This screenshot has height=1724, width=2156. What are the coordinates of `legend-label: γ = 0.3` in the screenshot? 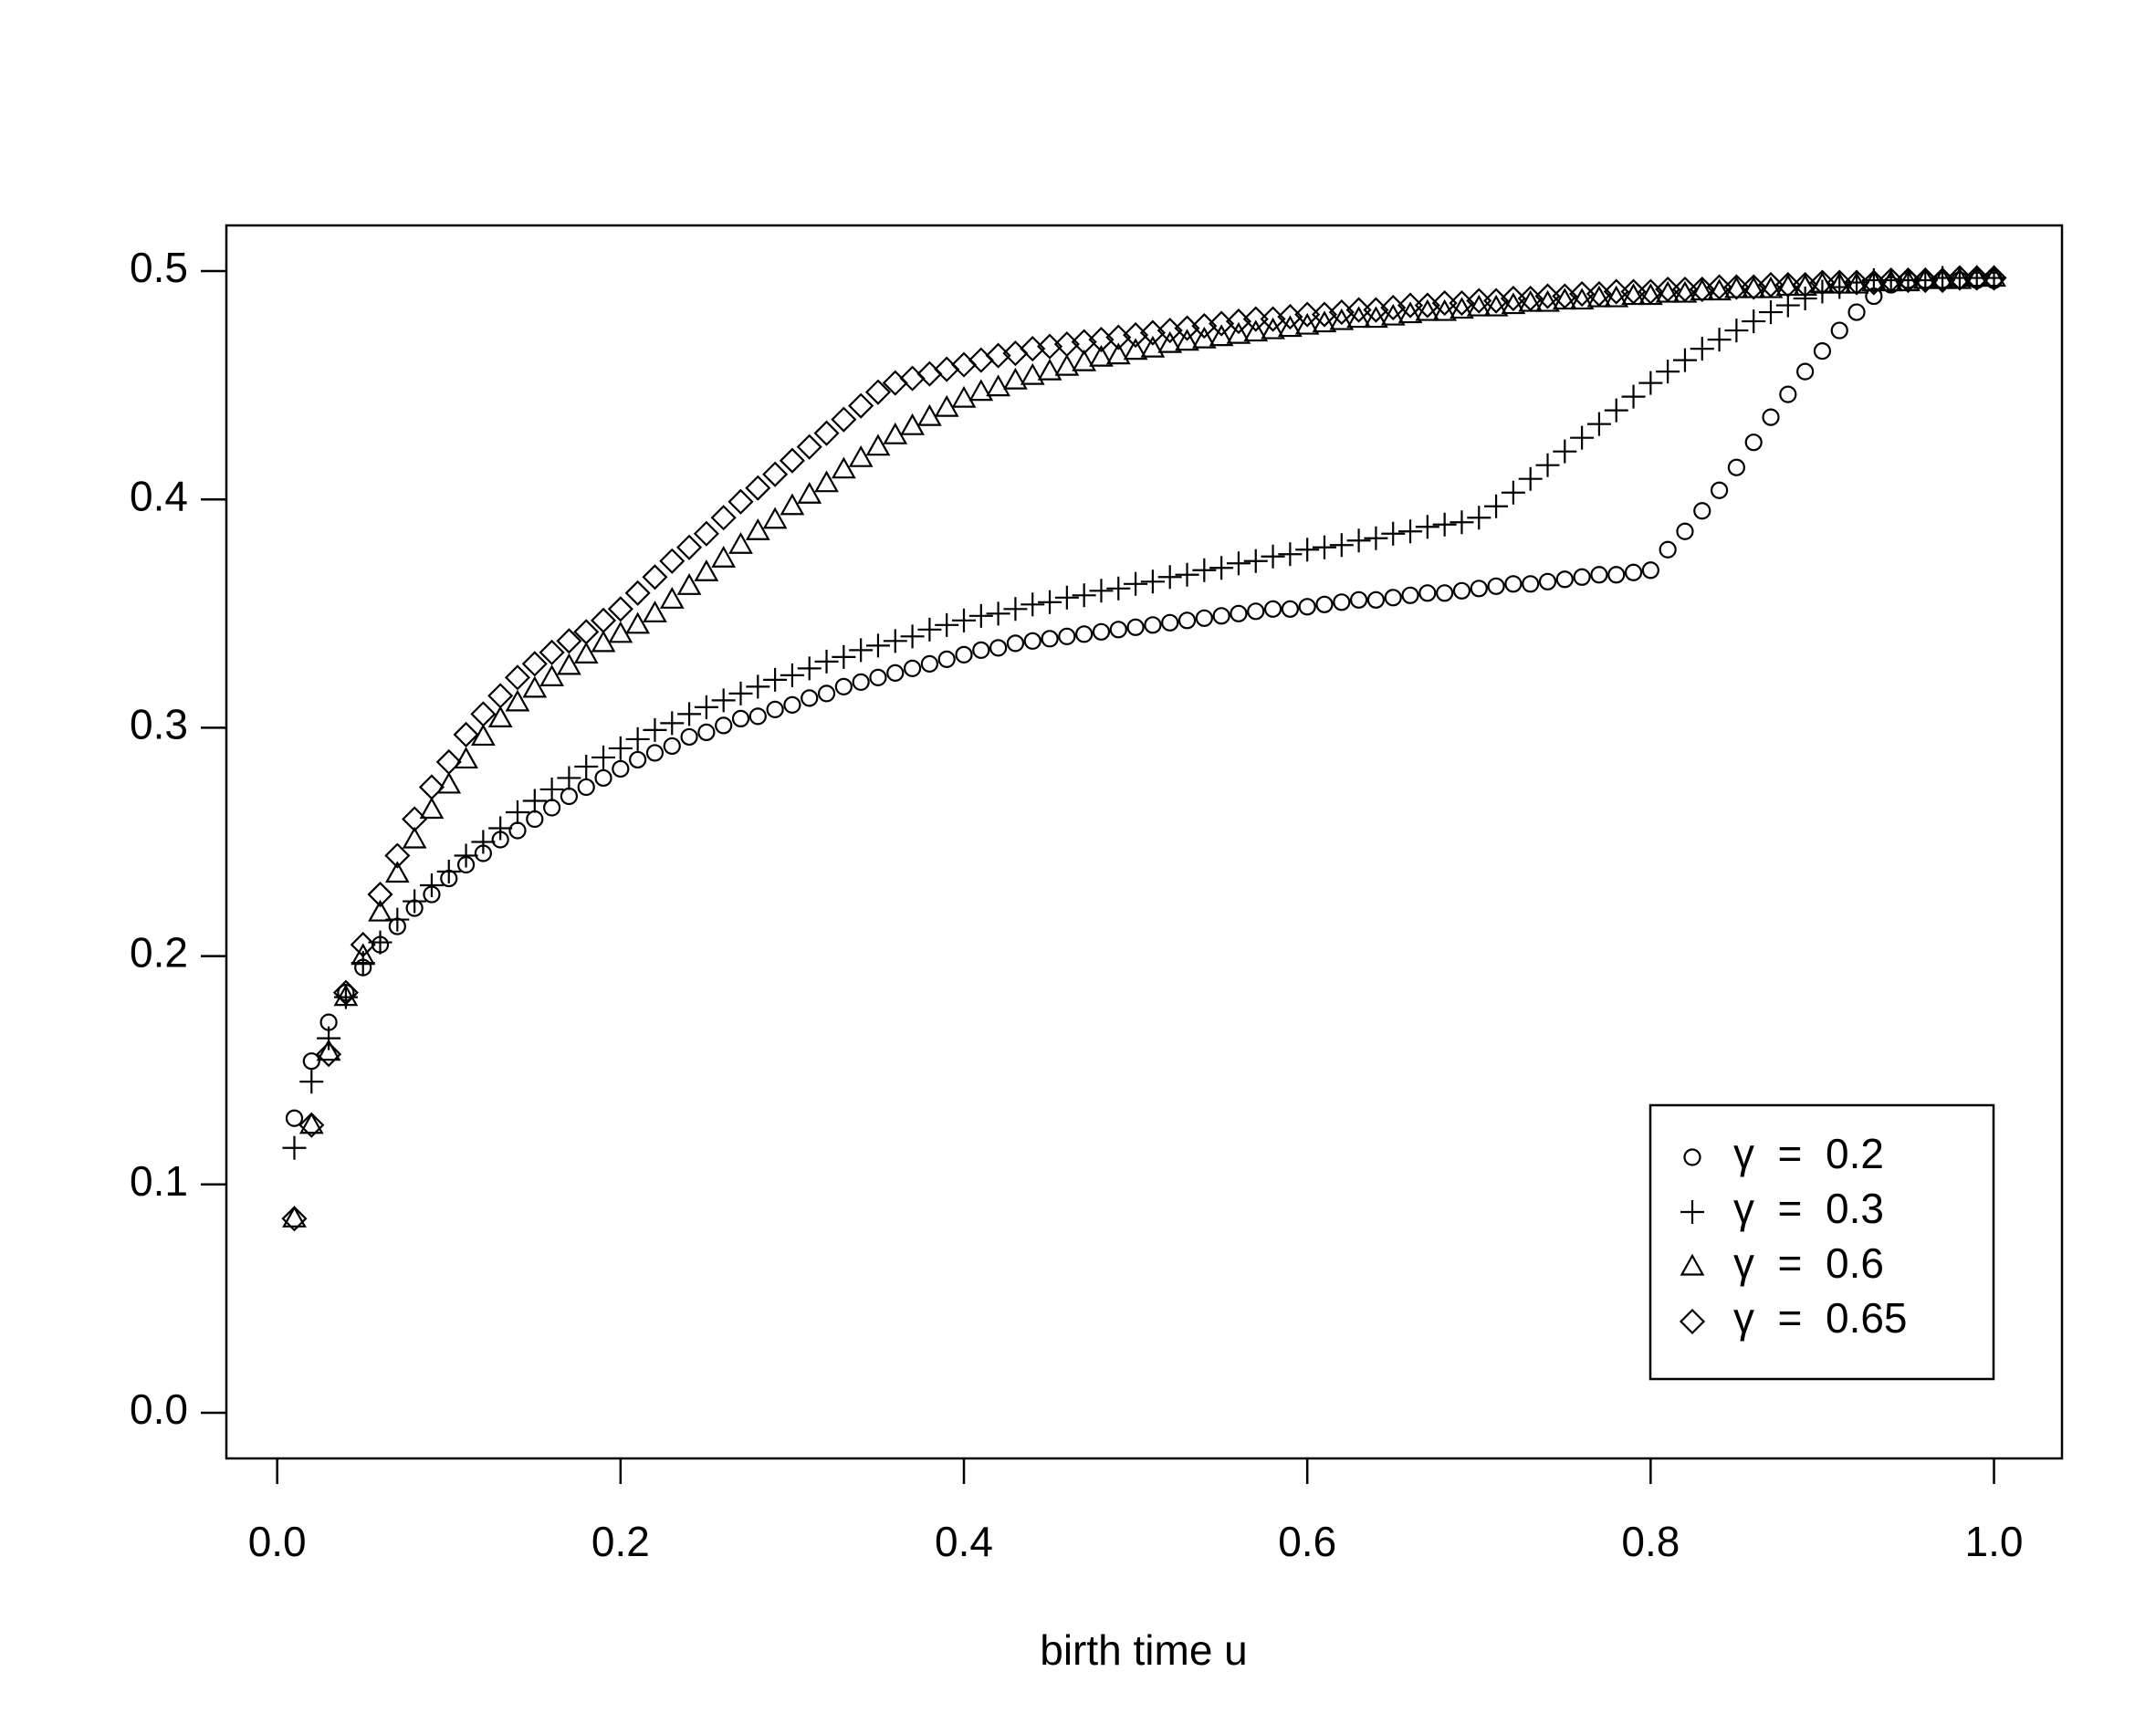 It's located at (1809, 1208).